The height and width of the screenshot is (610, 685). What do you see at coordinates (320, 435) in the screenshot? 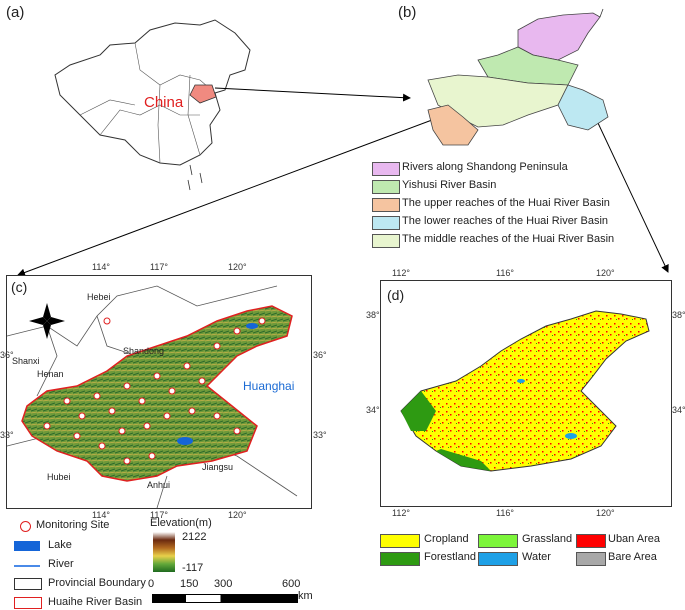
I see `c-right-tick-2: 33°` at bounding box center [320, 435].